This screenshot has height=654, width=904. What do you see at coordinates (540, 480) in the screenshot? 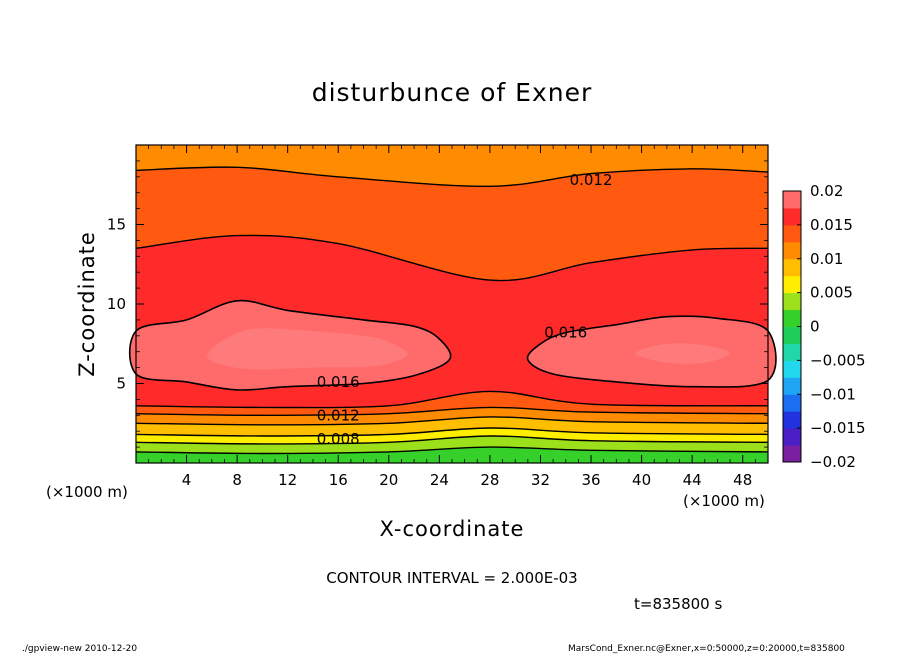
I see `x-tick-label: 32` at bounding box center [540, 480].